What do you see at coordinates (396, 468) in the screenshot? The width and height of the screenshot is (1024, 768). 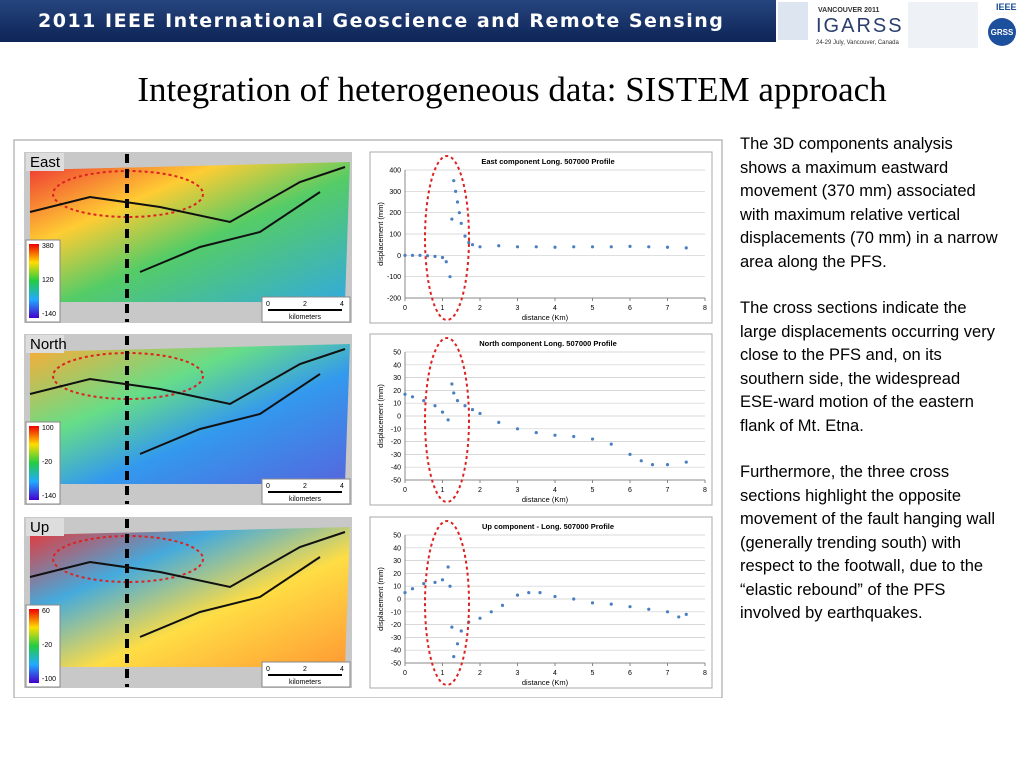 I see `y-tick-label: -40` at bounding box center [396, 468].